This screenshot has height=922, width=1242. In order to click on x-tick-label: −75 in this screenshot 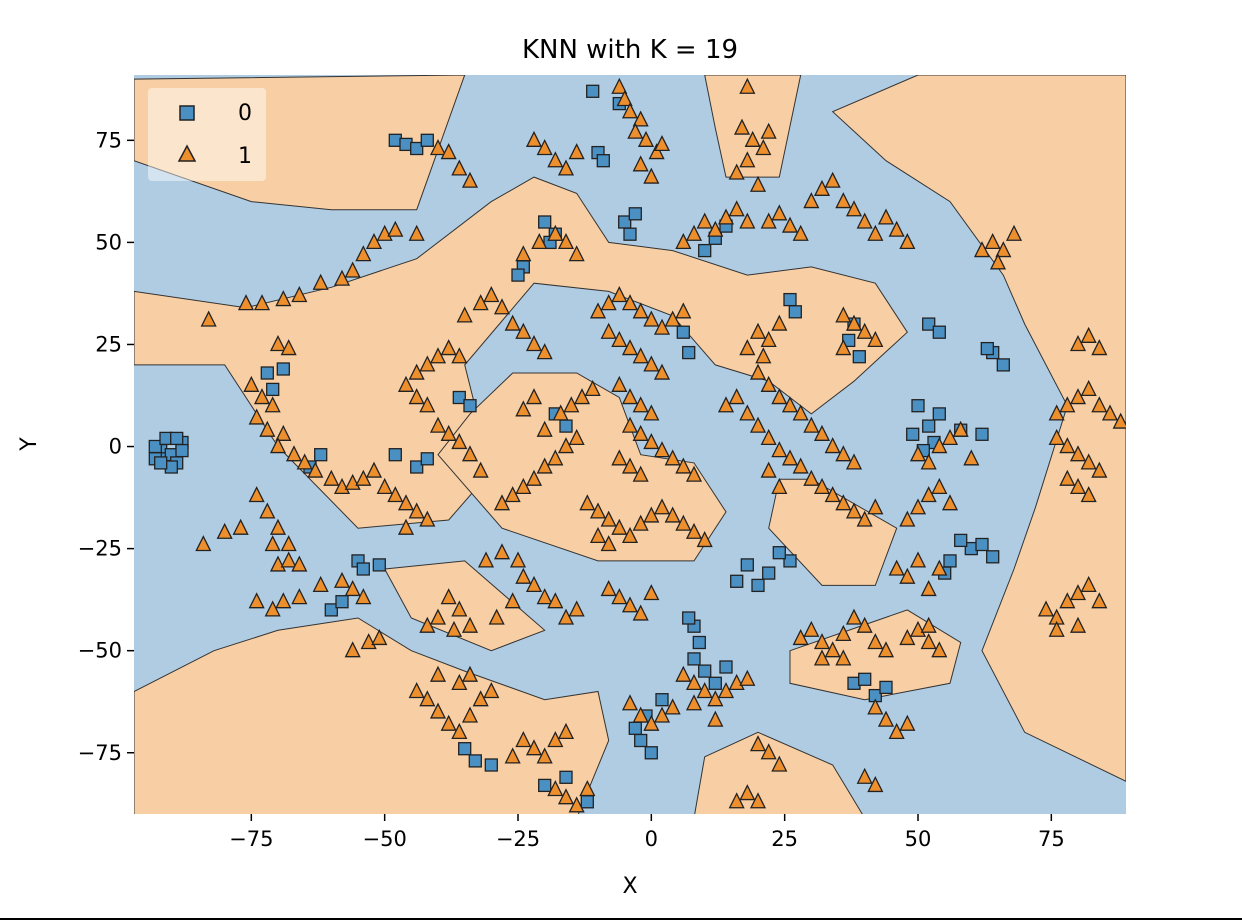, I will do `click(251, 839)`.